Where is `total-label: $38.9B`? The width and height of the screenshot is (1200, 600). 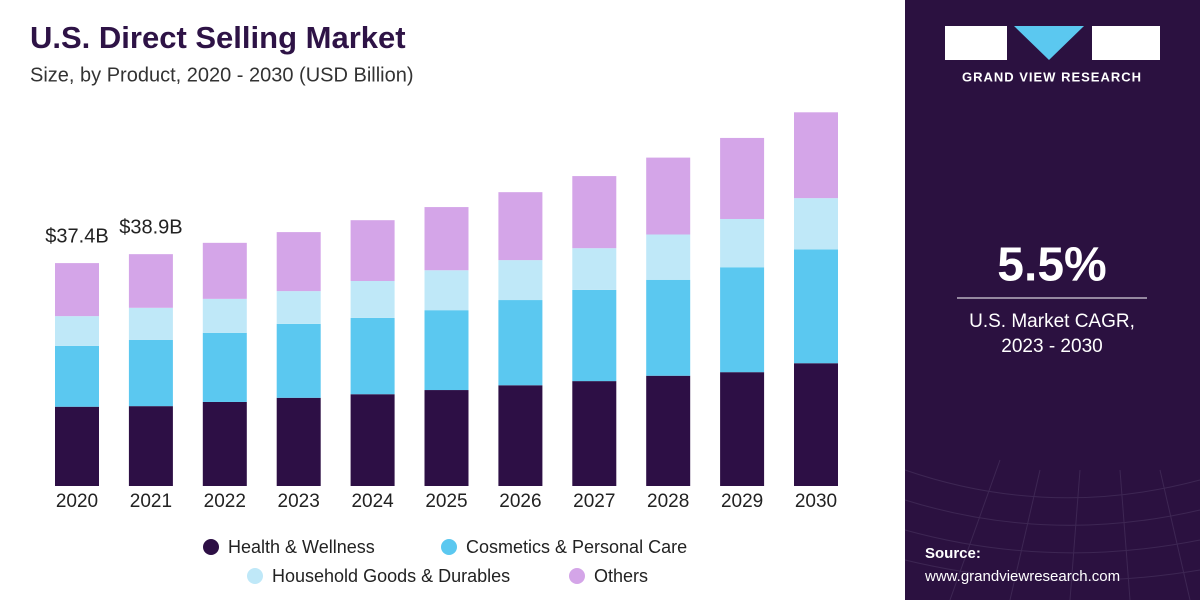 total-label: $38.9B is located at coordinates (150, 227).